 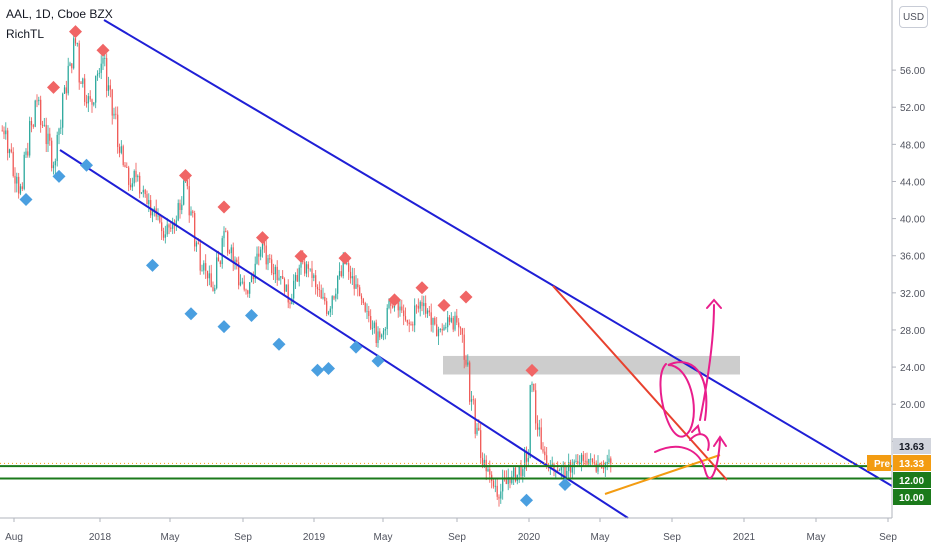 I want to click on projection-arrows, so click(x=690, y=388).